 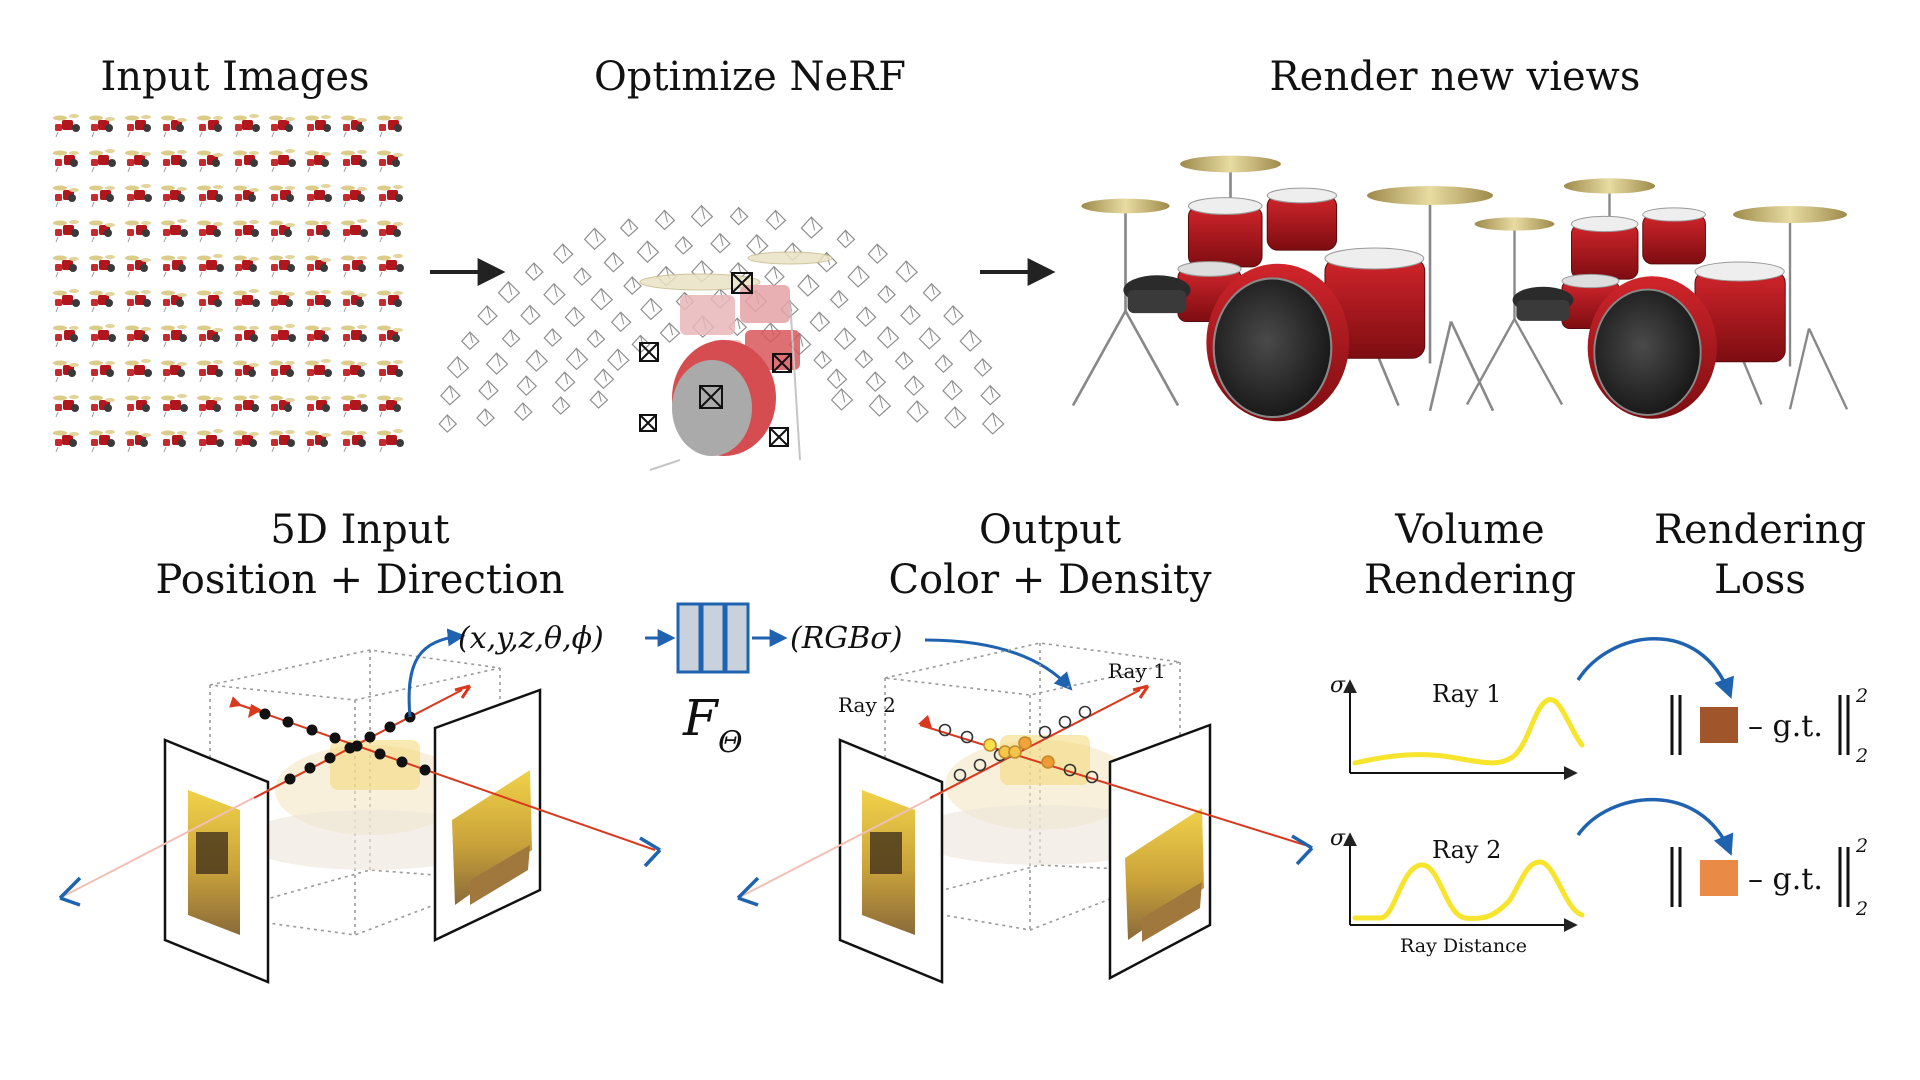 I want to click on output-tuple: (RGBσ), so click(x=846, y=638).